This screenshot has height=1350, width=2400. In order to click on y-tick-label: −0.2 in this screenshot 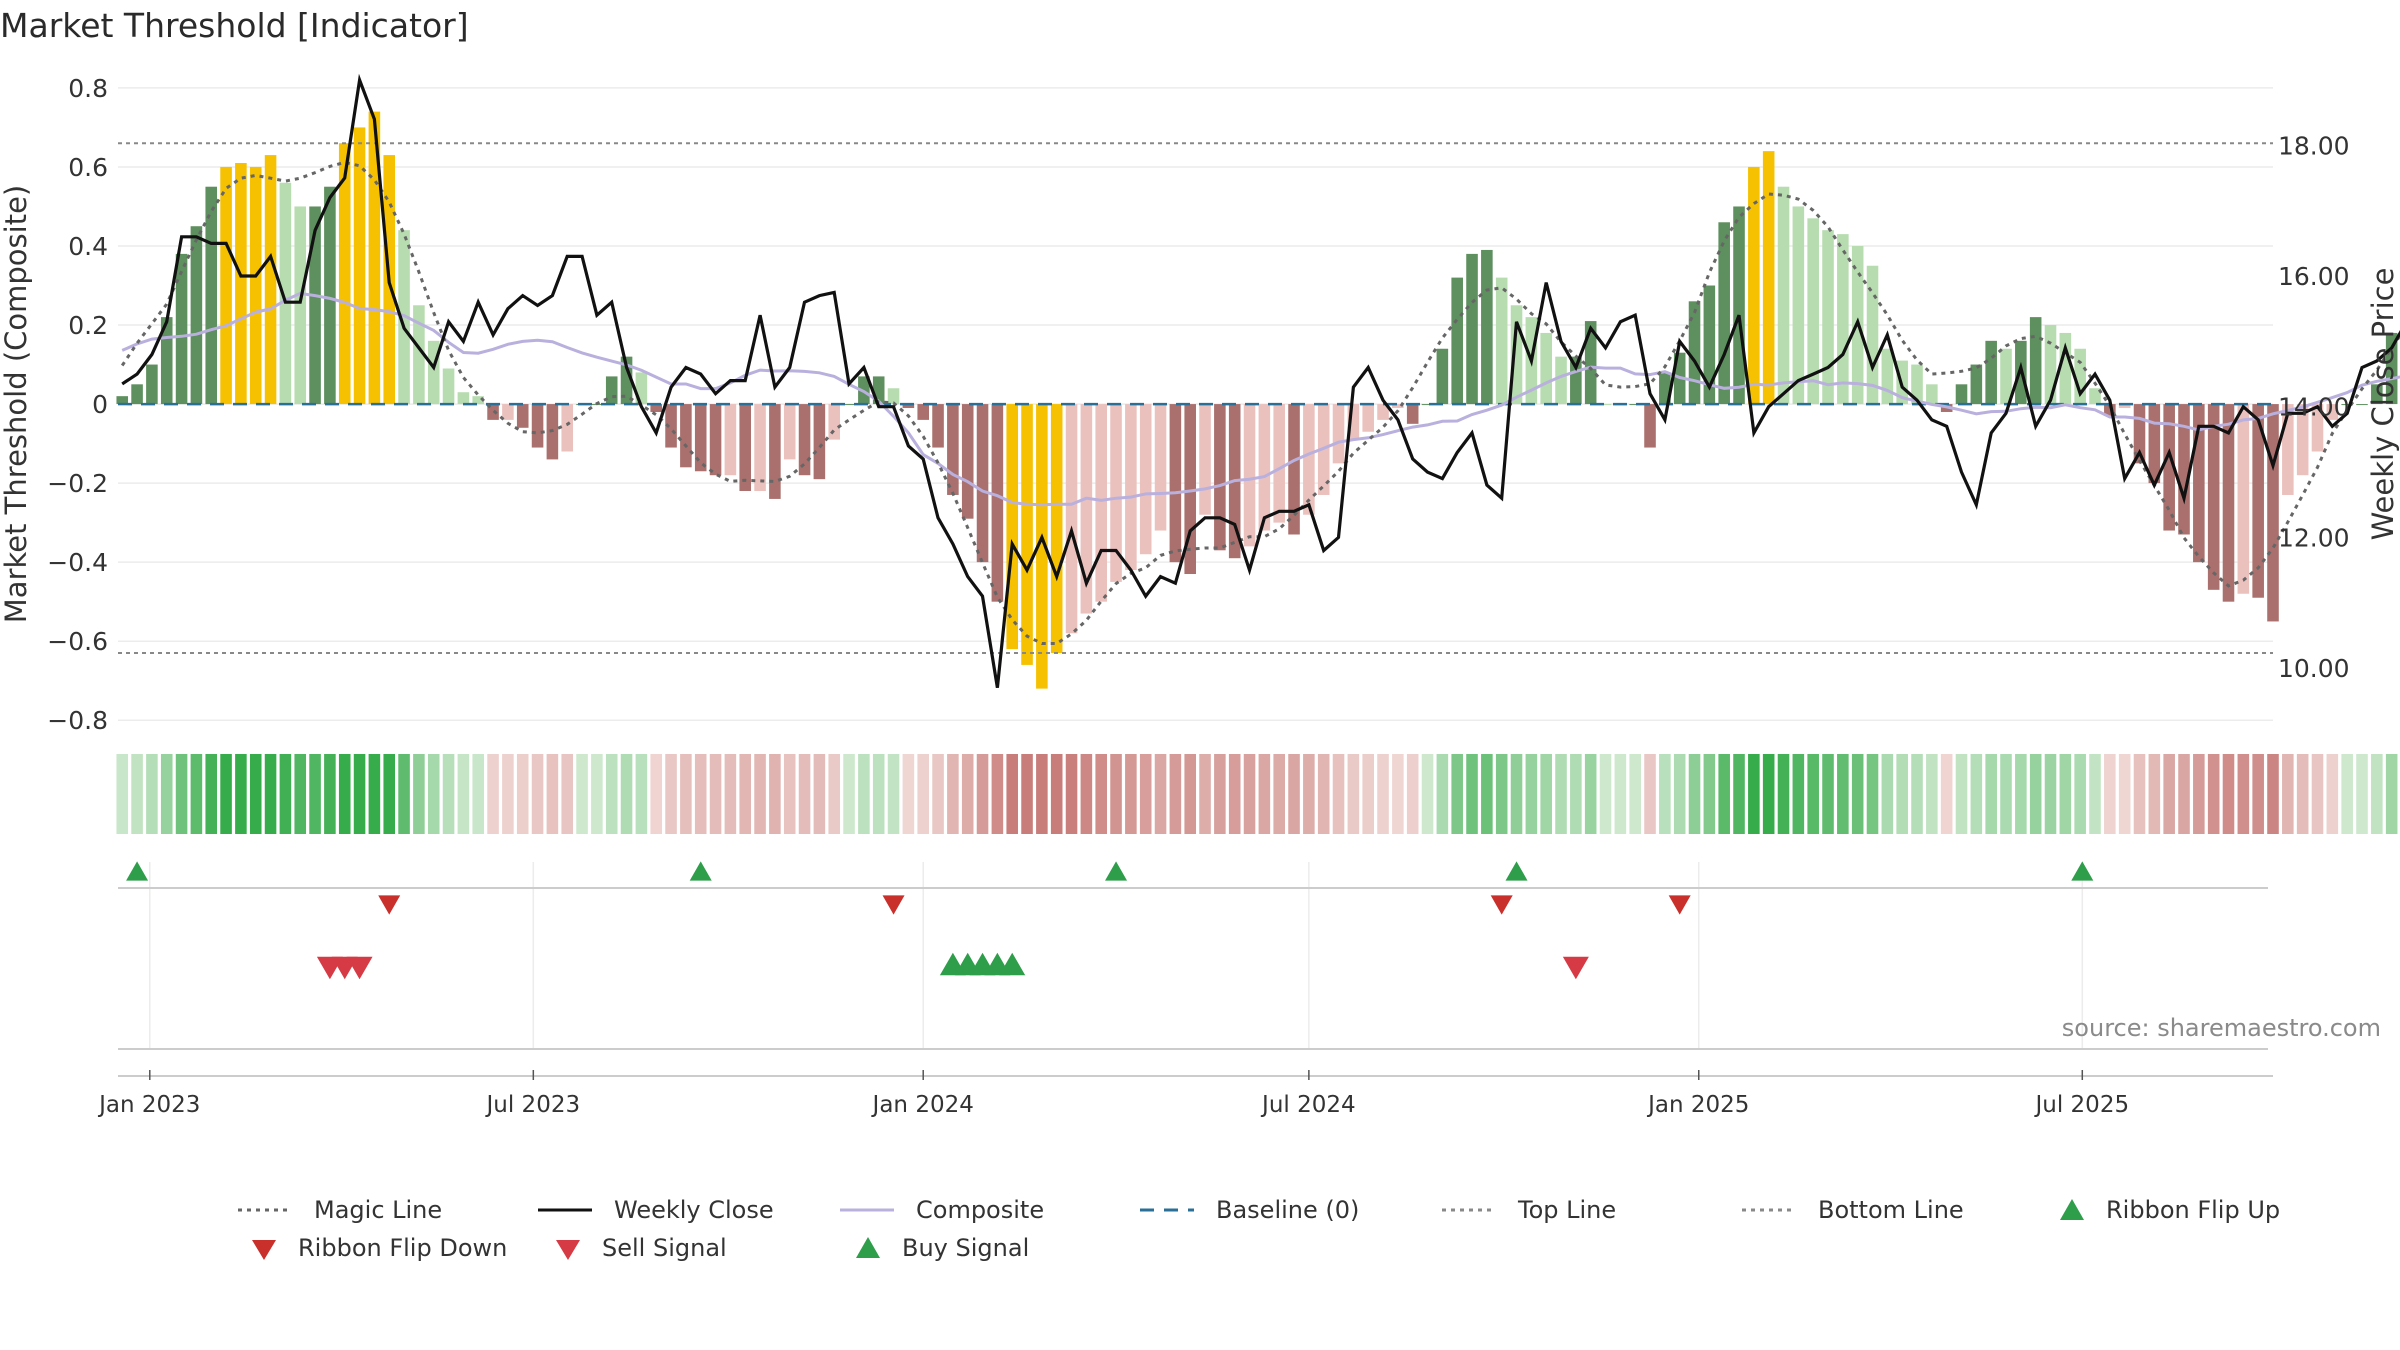, I will do `click(77, 483)`.